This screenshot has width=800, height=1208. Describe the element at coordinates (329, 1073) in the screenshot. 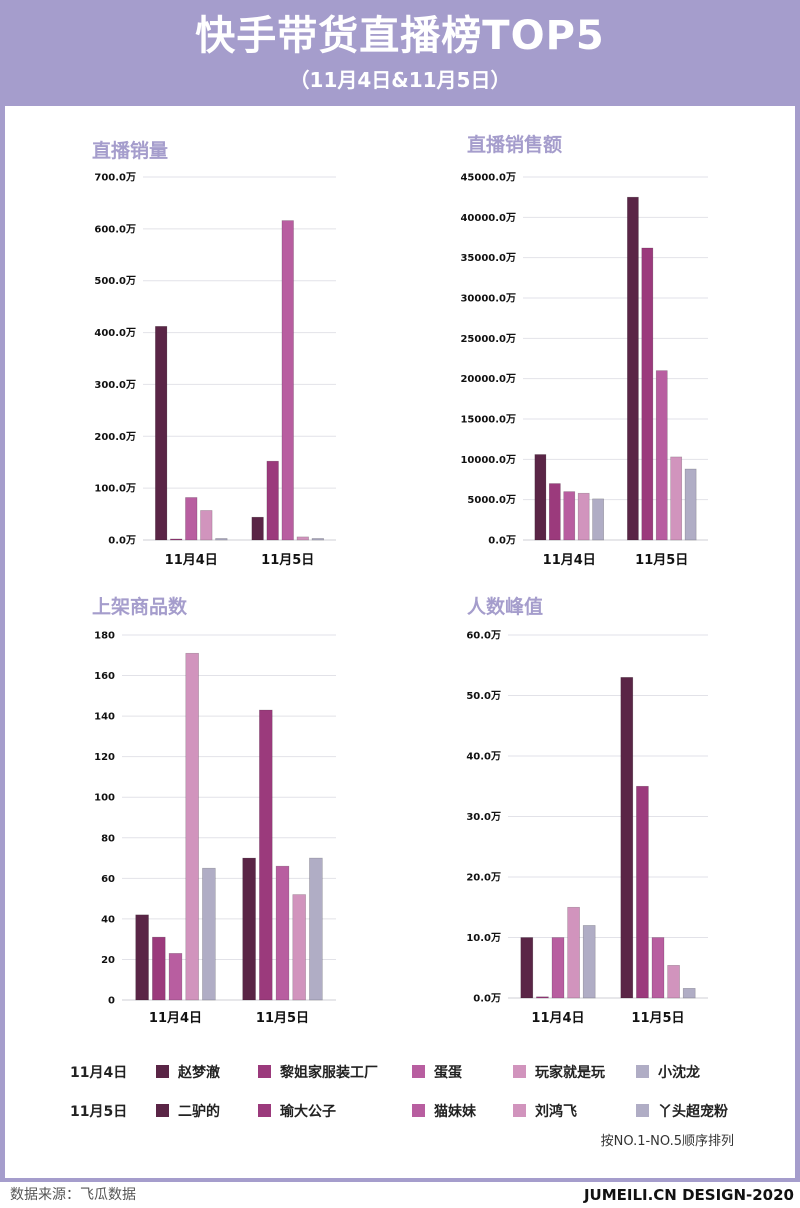

I see `legend-label: 黎姐家服装工厂` at that location.